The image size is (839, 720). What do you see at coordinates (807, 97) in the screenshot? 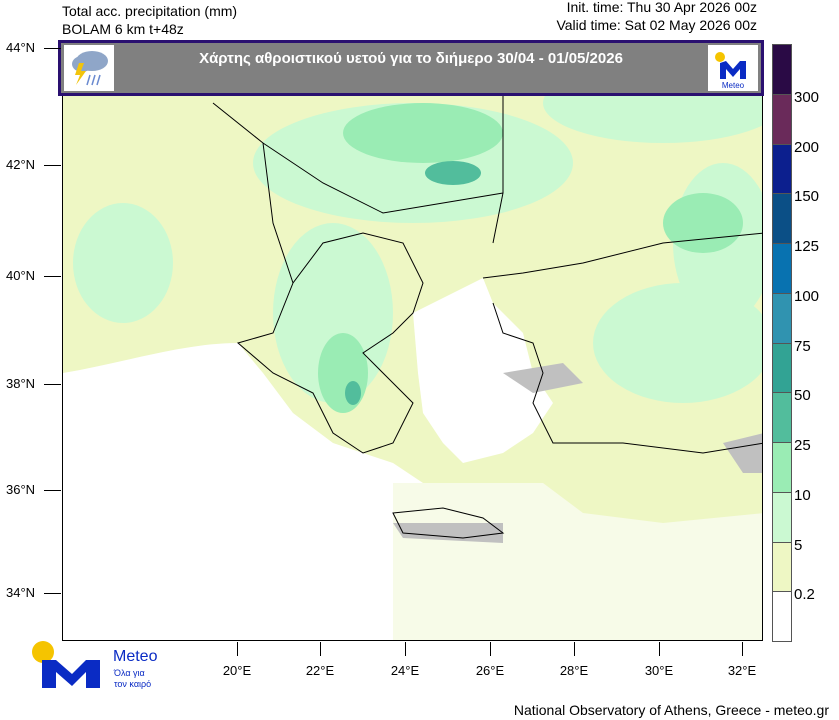
I see `colorbar-label: 300` at bounding box center [807, 97].